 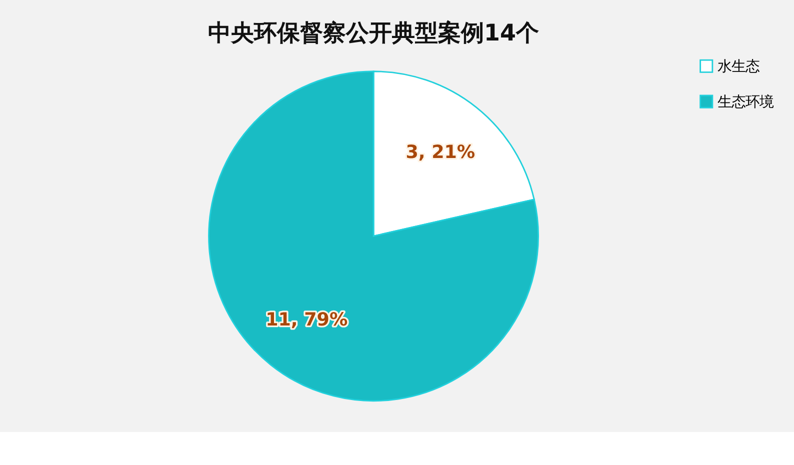 I want to click on chart-title: 中央环保督察公开典型案例14个, so click(x=374, y=33).